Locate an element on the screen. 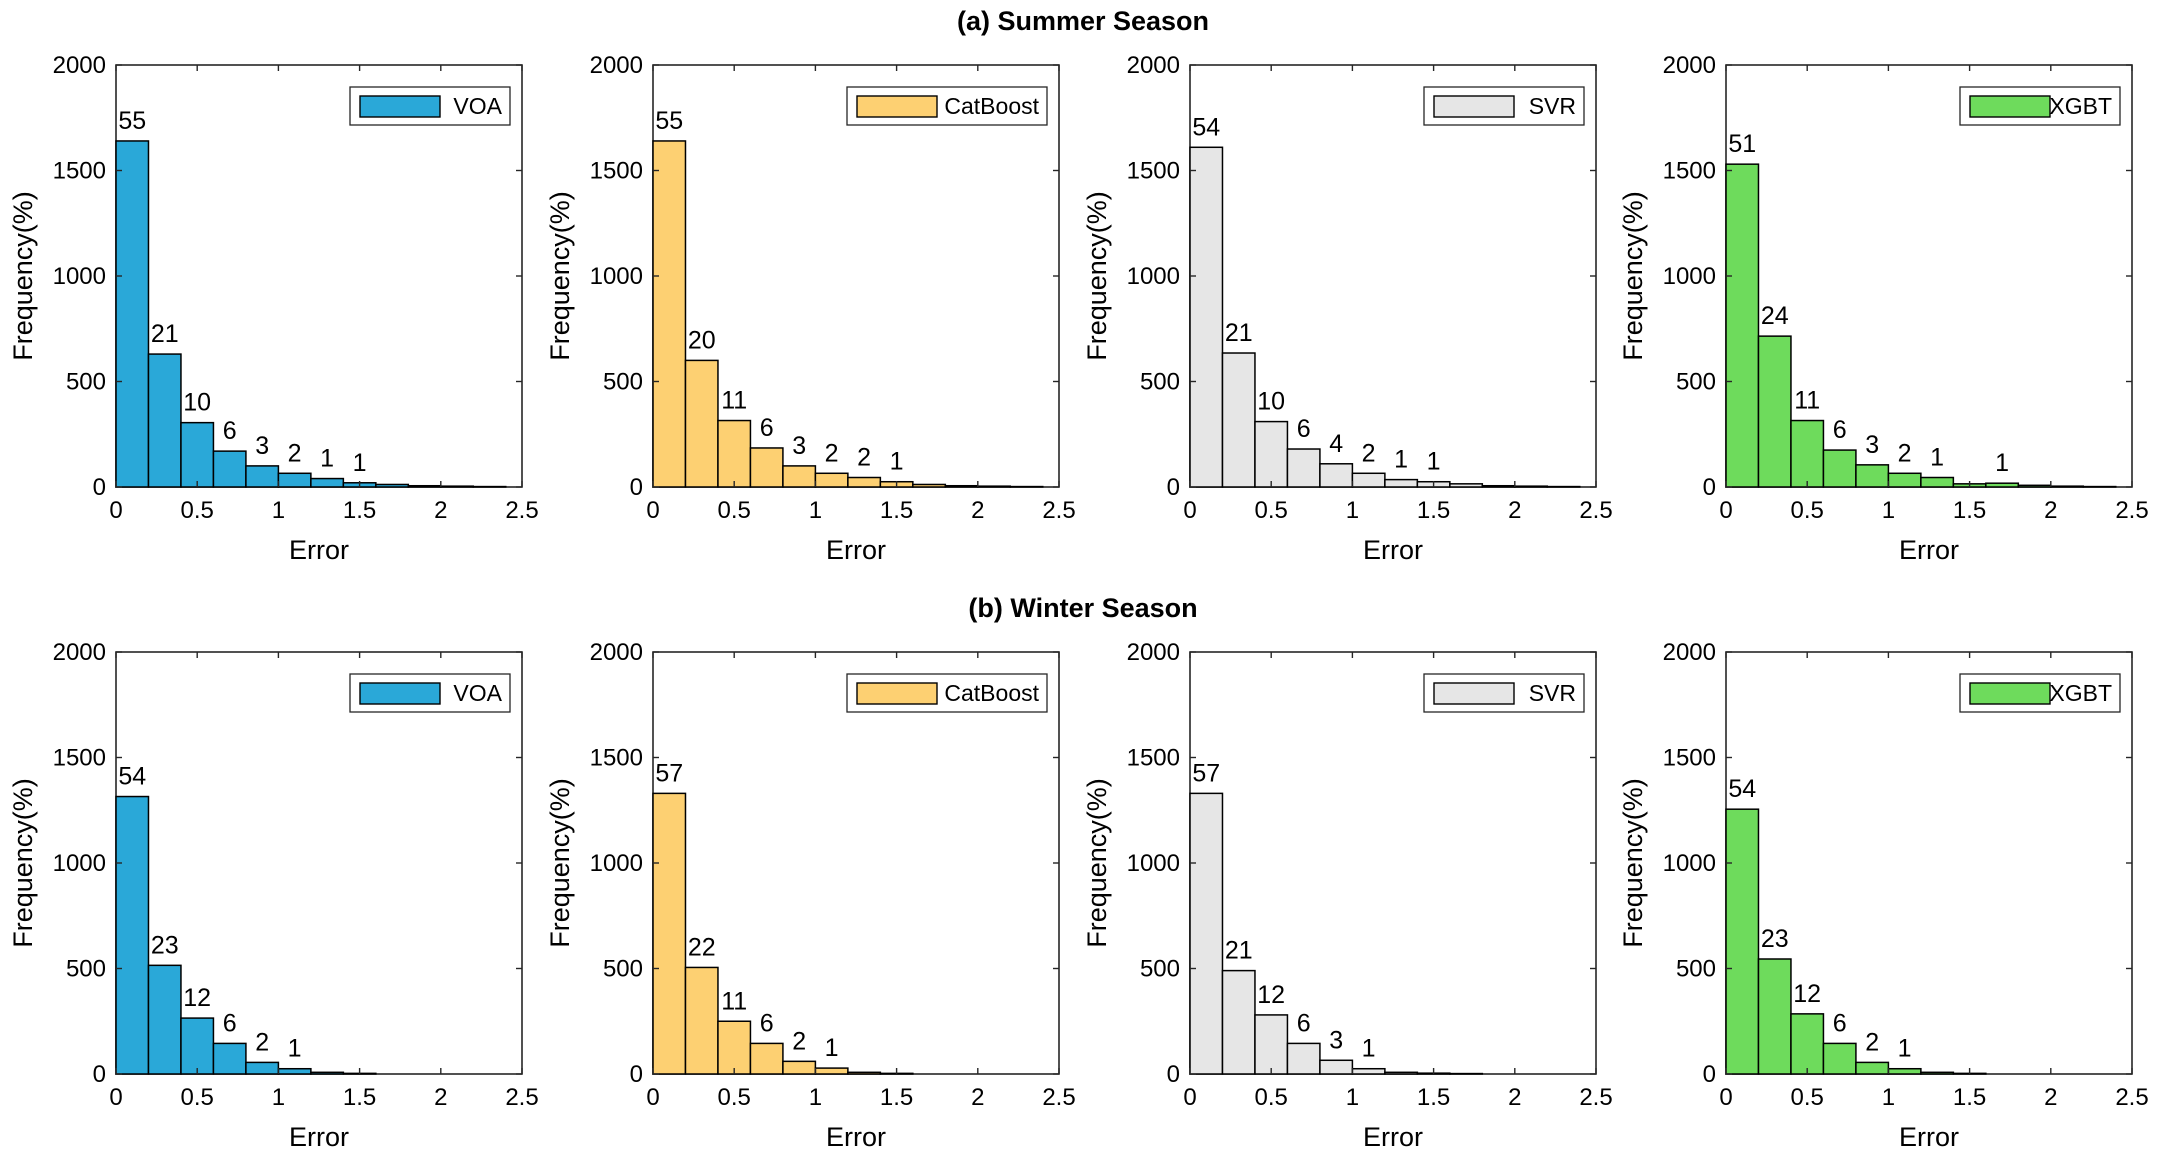  chart-summer-voa-ytick-label-0: 0 is located at coordinates (99, 487).